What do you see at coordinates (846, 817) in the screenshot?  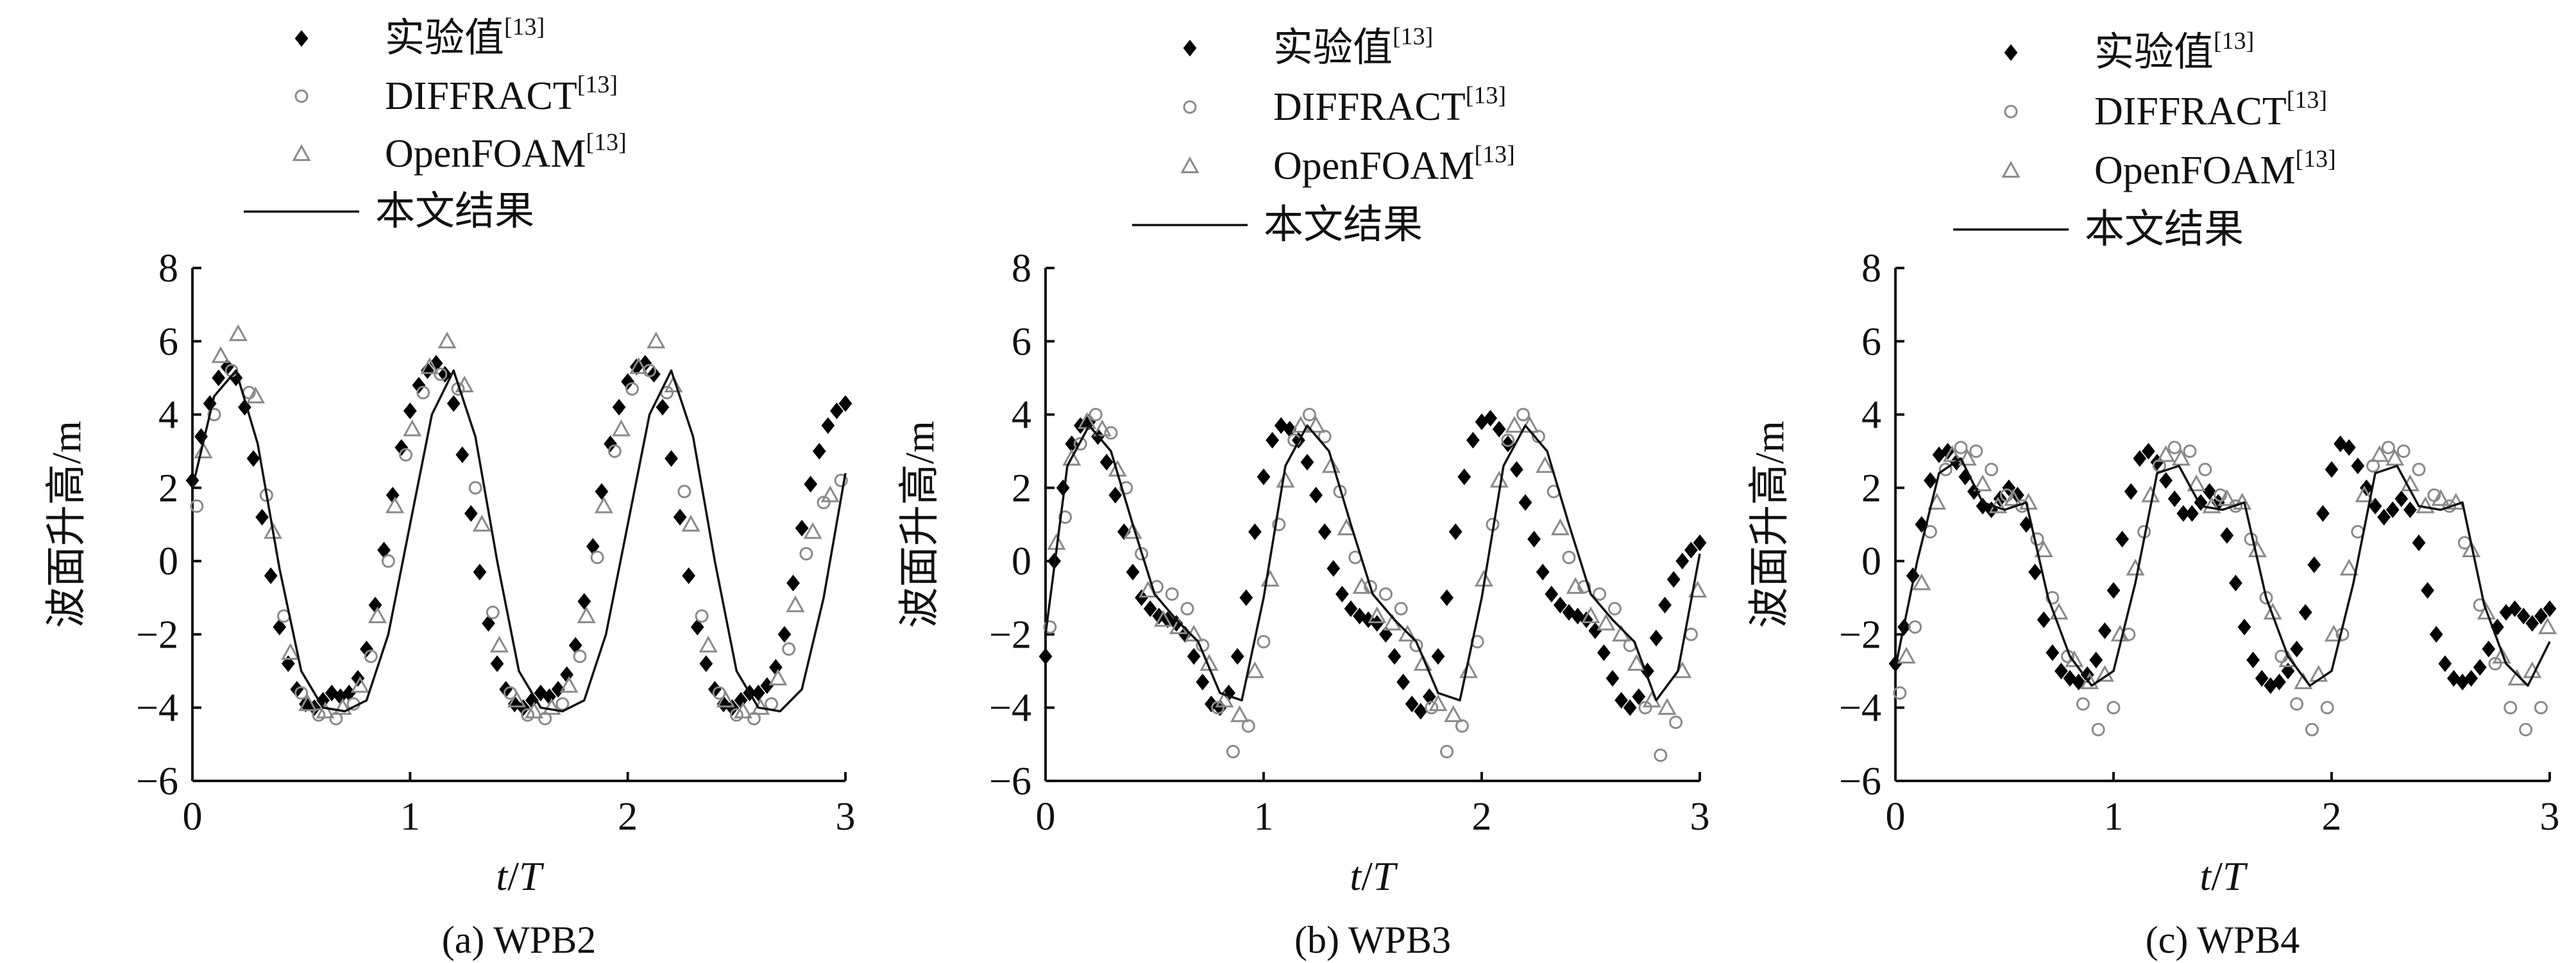 I see `x-tick-label: 3` at bounding box center [846, 817].